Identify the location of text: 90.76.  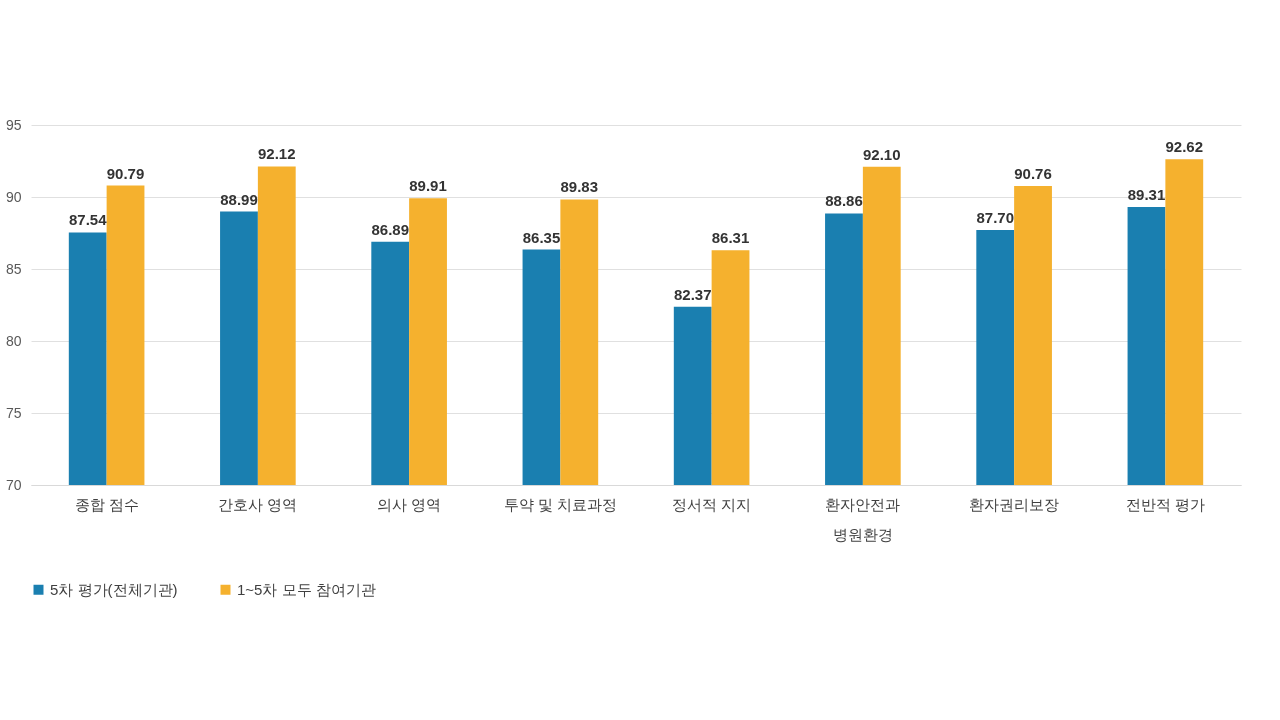
(1033, 174).